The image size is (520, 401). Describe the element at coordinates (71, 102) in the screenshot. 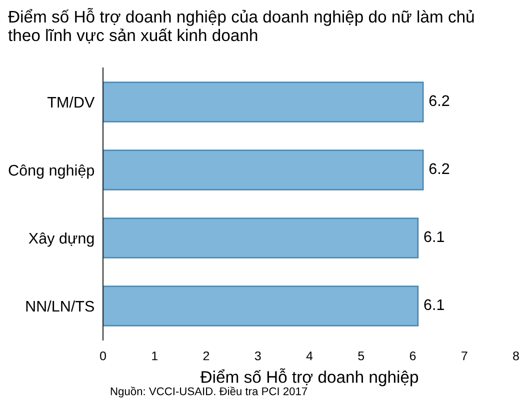

I see `y-tick-label: TM/DV` at that location.